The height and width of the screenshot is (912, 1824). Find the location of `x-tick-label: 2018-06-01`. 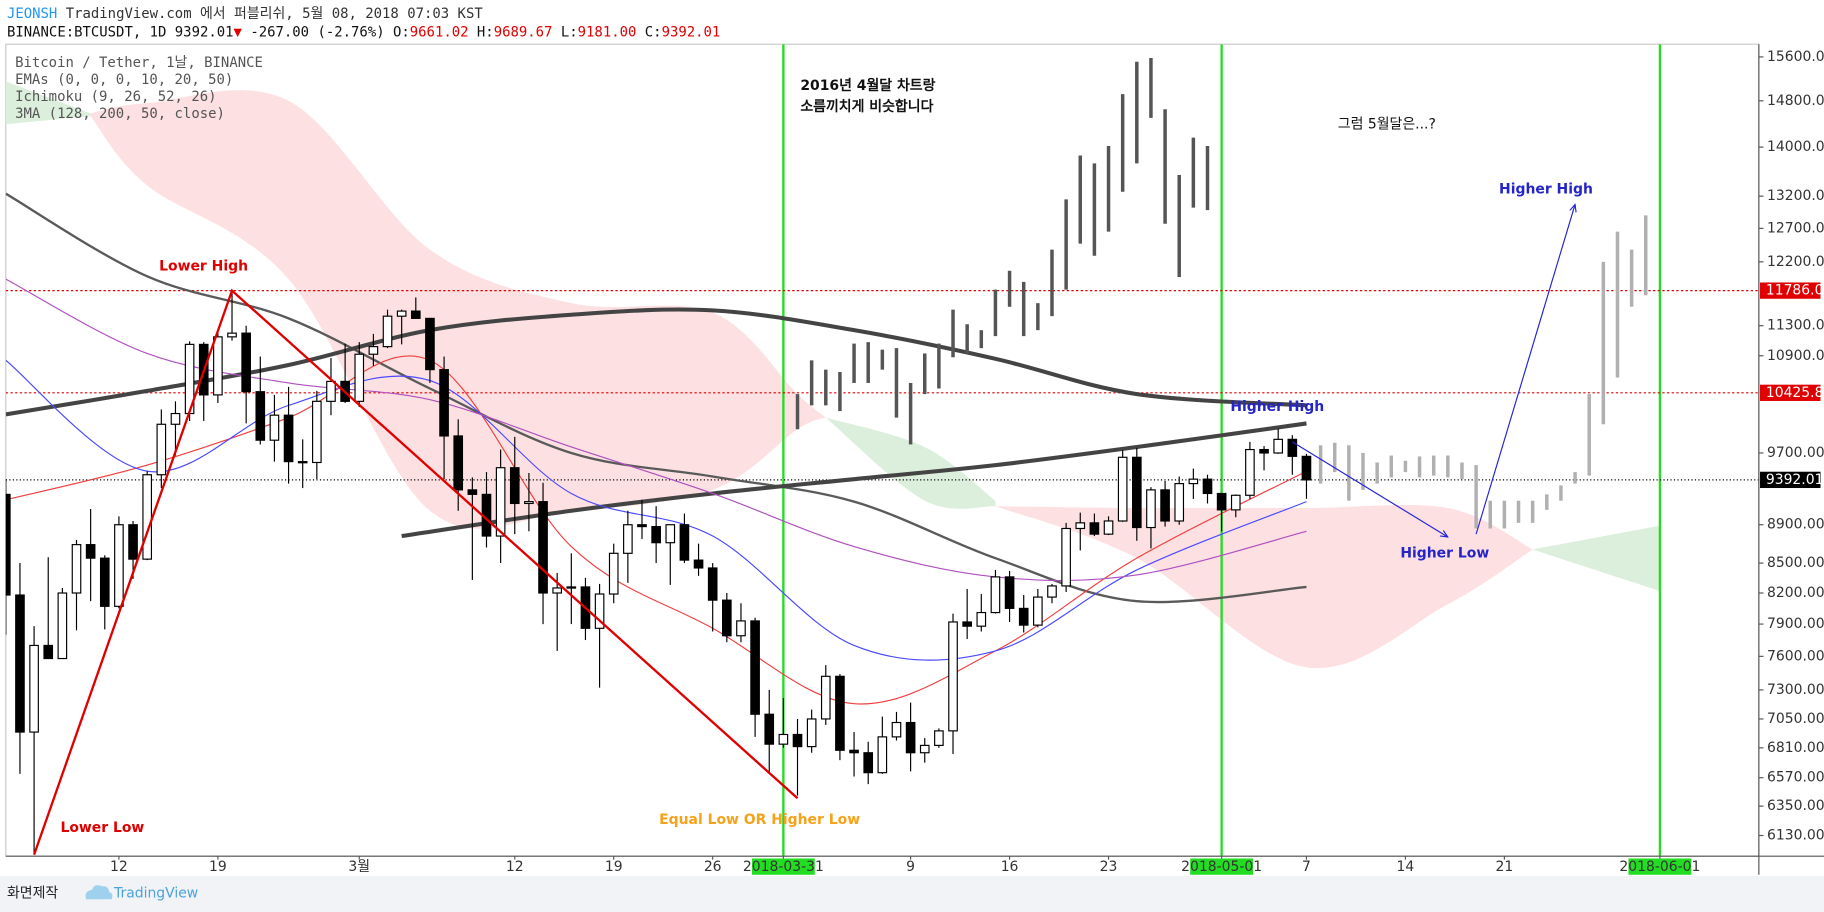

x-tick-label: 2018-06-01 is located at coordinates (1659, 867).